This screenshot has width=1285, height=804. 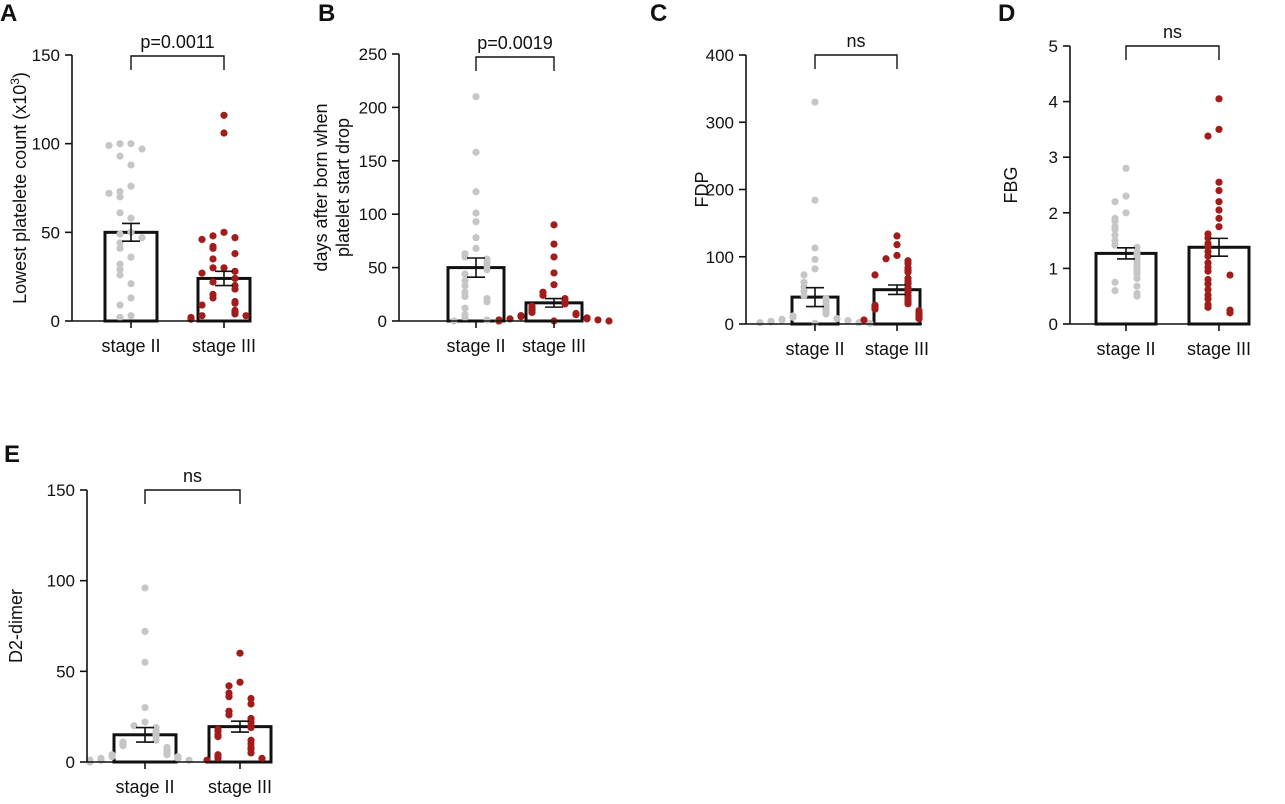 What do you see at coordinates (377, 268) in the screenshot?
I see `y-tick-label: 50` at bounding box center [377, 268].